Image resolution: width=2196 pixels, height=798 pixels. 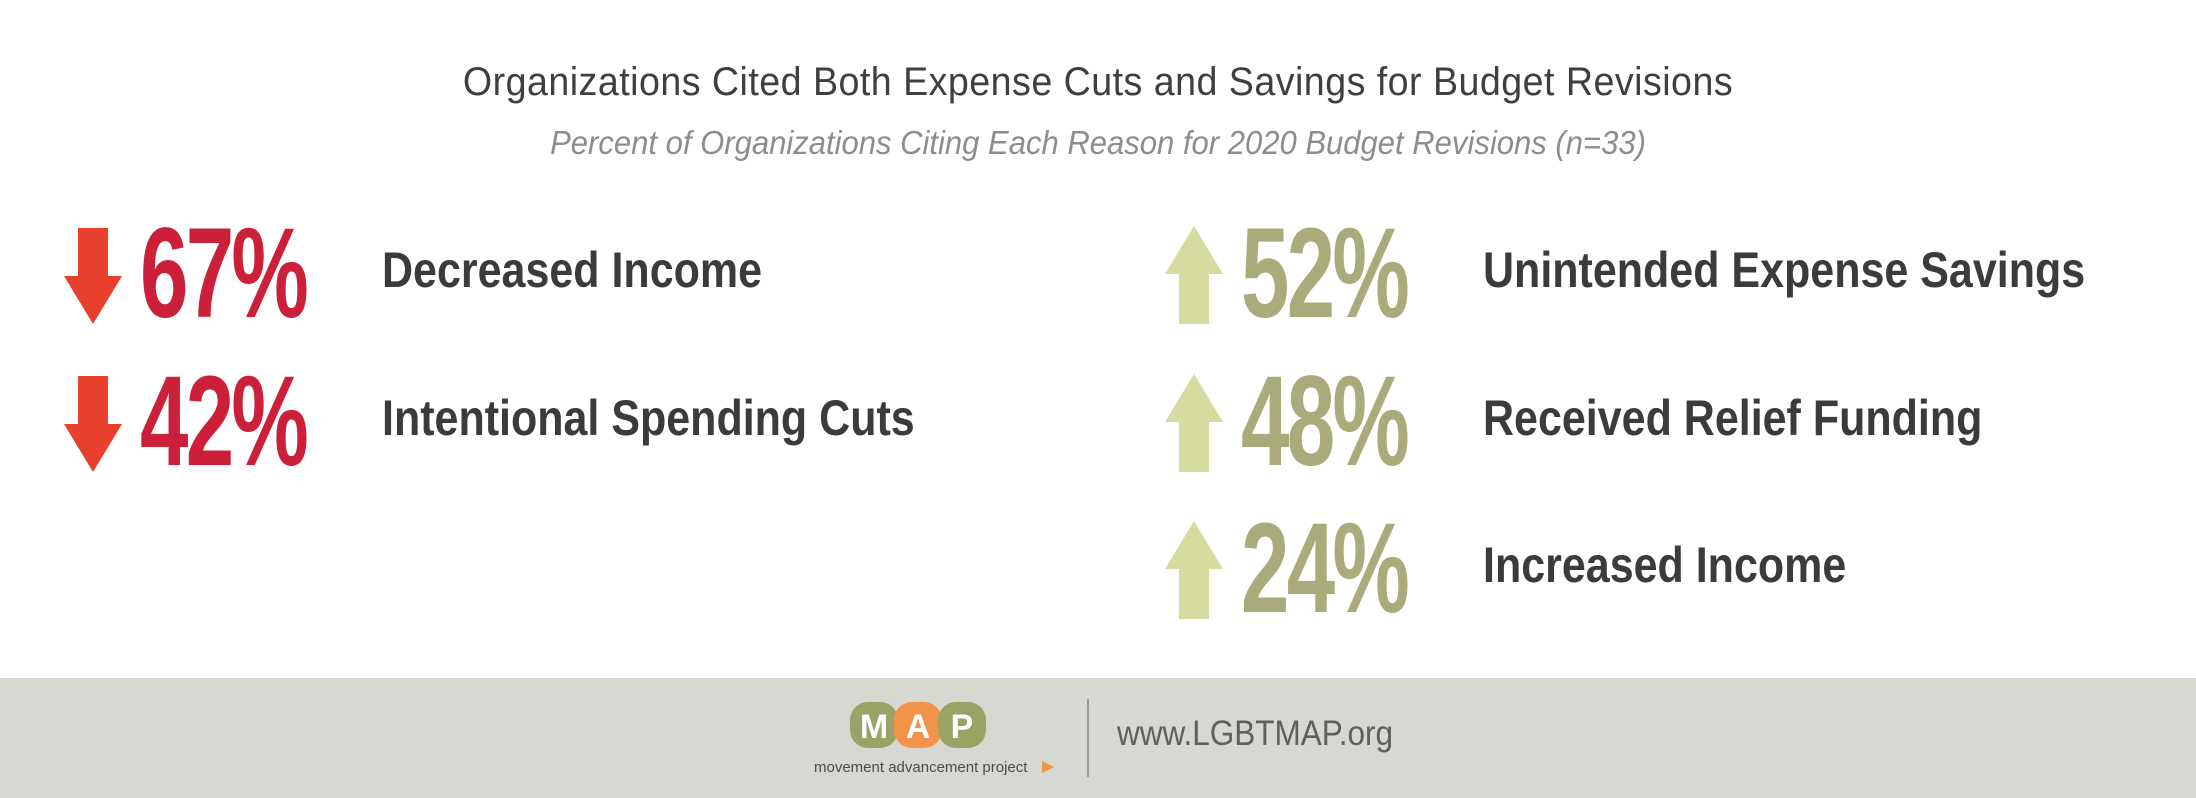 What do you see at coordinates (1088, 738) in the screenshot?
I see `footer-divider` at bounding box center [1088, 738].